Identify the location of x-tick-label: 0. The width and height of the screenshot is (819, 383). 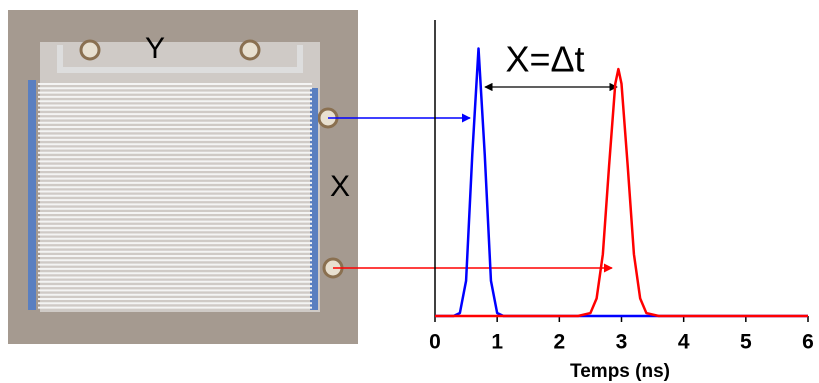
(435, 342).